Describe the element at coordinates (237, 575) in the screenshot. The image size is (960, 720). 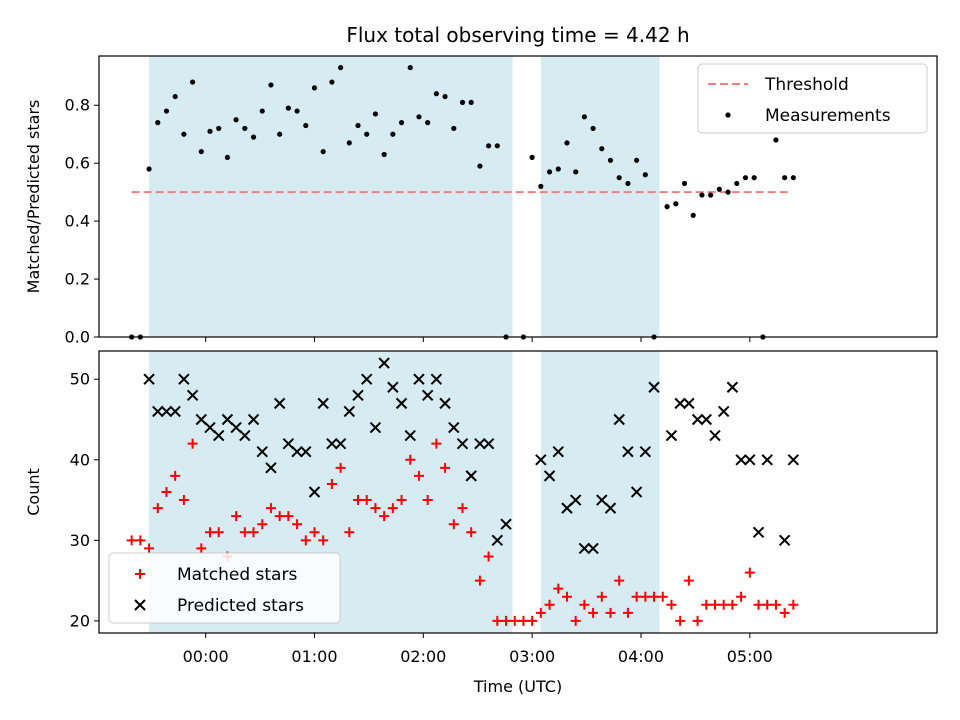
I see `legend-label-0: Matched stars` at that location.